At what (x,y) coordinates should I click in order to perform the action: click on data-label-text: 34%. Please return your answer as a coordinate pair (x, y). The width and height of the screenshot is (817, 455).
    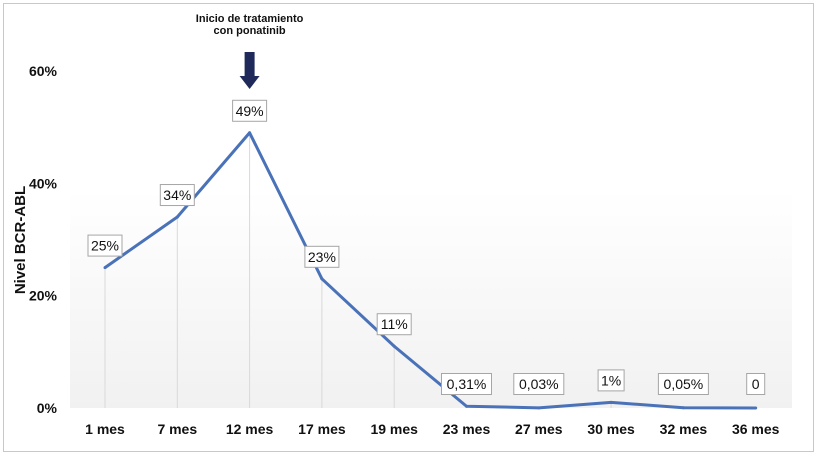
    Looking at the image, I should click on (177, 195).